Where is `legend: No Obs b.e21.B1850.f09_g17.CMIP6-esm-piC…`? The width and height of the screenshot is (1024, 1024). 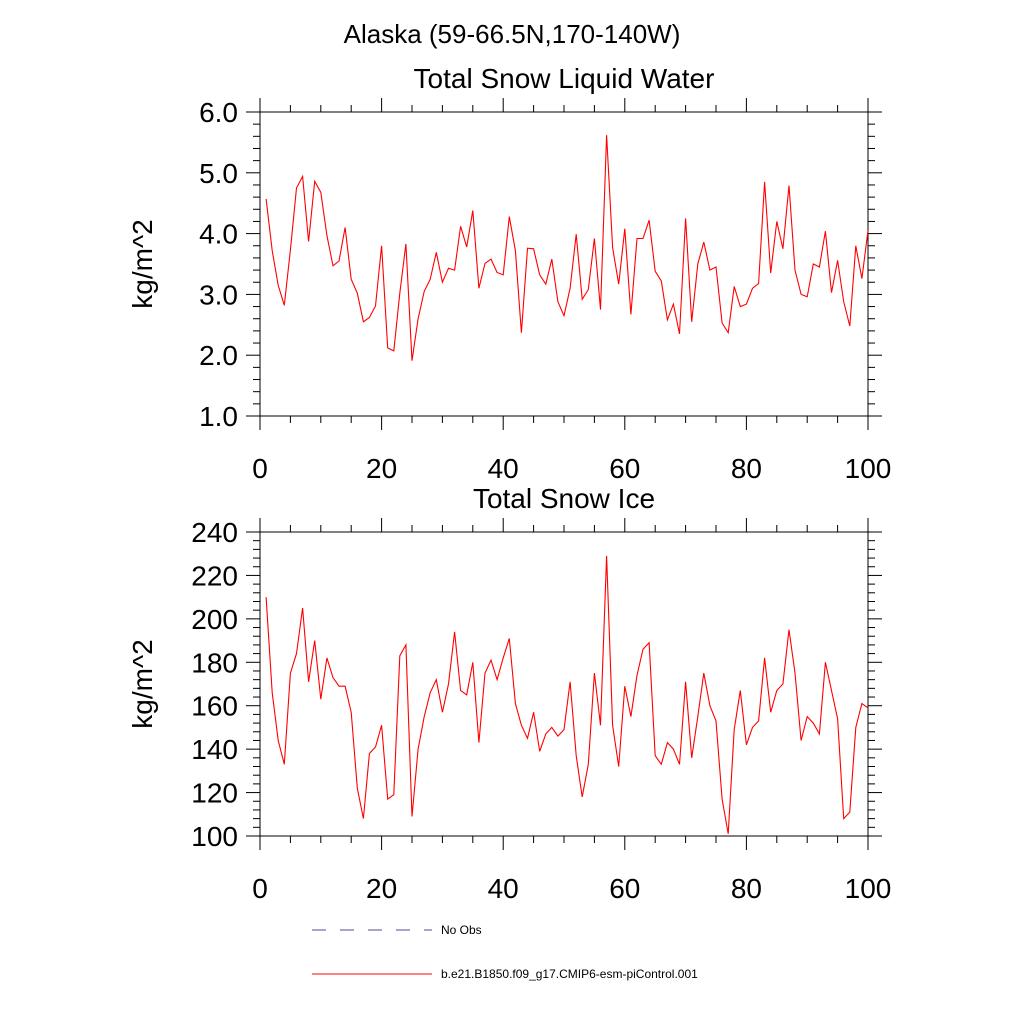 legend: No Obs b.e21.B1850.f09_g17.CMIP6-esm-piC… is located at coordinates (505, 952).